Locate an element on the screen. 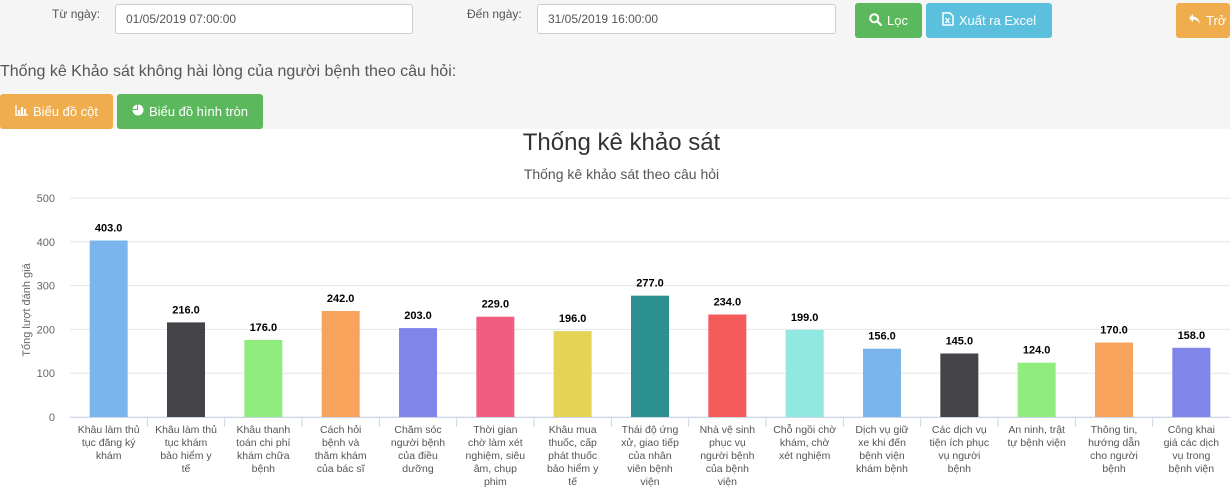  data-label: 158.0 is located at coordinates (1192, 336).